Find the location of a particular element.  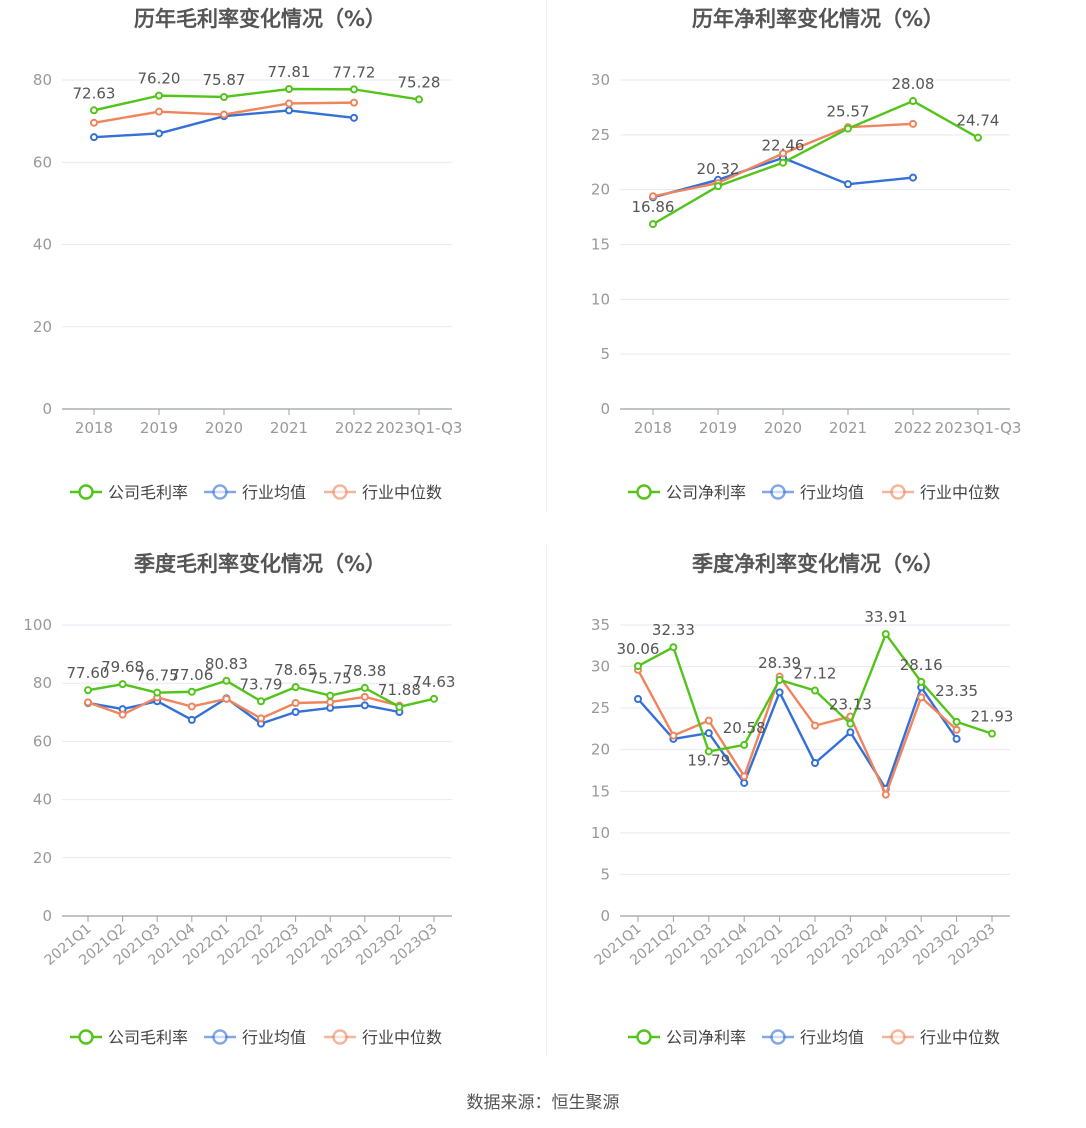

data-label: 72.63 is located at coordinates (94, 93).